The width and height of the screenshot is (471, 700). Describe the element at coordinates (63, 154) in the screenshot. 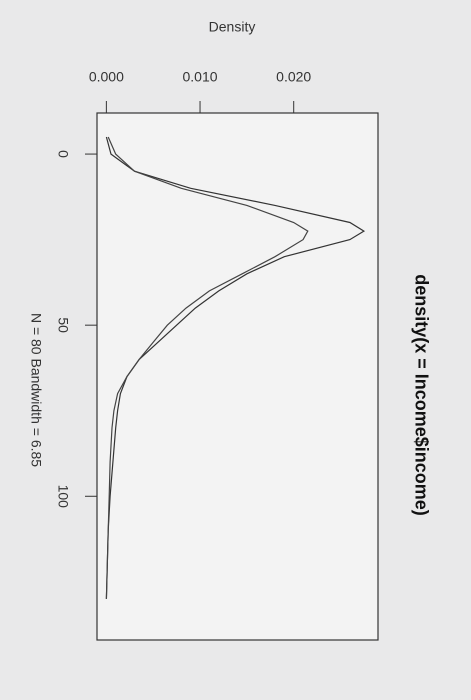

I see `x-tick-label: 0` at that location.